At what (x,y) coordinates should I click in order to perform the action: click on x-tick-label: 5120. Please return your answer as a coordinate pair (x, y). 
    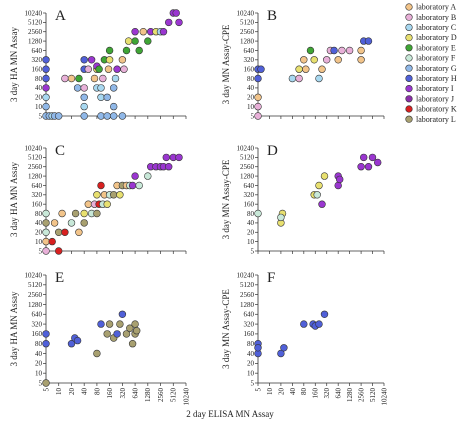
    Looking at the image, I should click on (174, 395).